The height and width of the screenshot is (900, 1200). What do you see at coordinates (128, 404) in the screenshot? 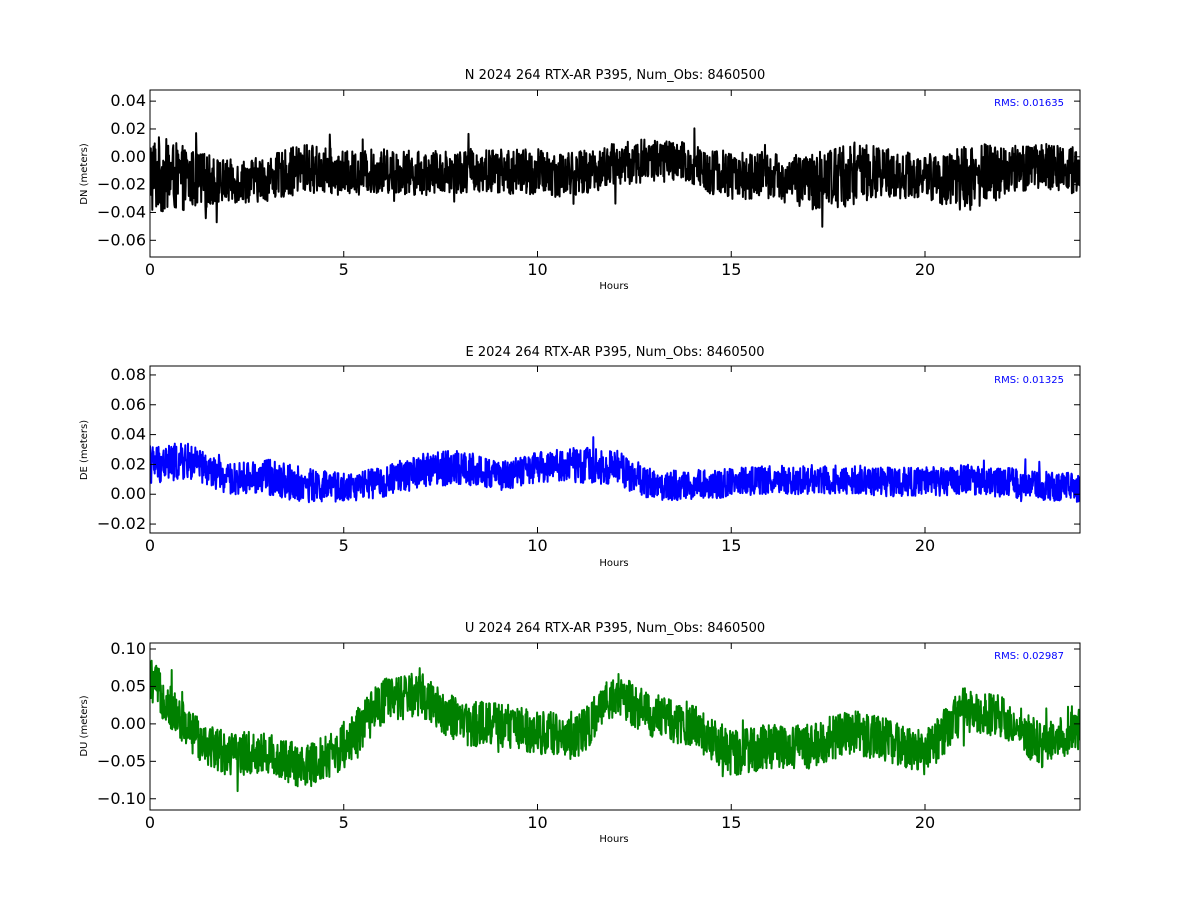
I see `y-tick-label: 0.06` at bounding box center [128, 404].